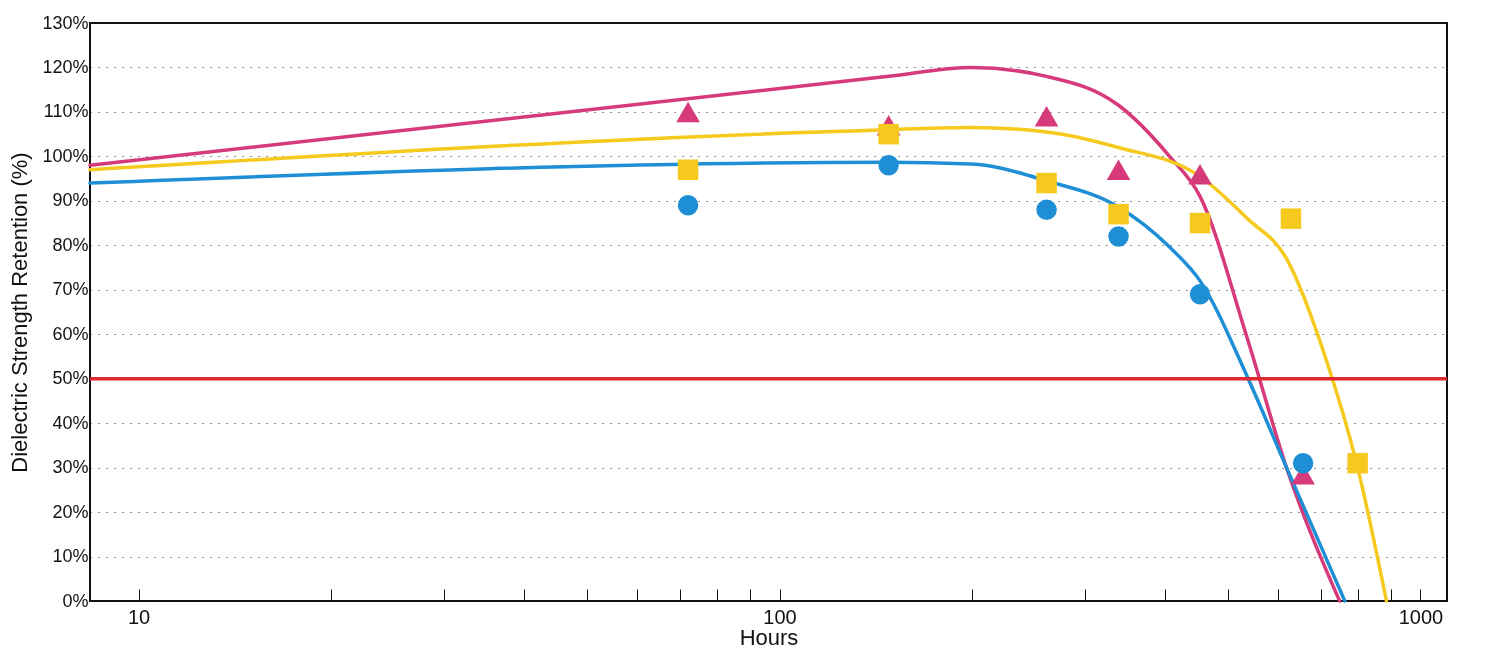 The height and width of the screenshot is (646, 1488). I want to click on x-tick-label: 10, so click(139, 616).